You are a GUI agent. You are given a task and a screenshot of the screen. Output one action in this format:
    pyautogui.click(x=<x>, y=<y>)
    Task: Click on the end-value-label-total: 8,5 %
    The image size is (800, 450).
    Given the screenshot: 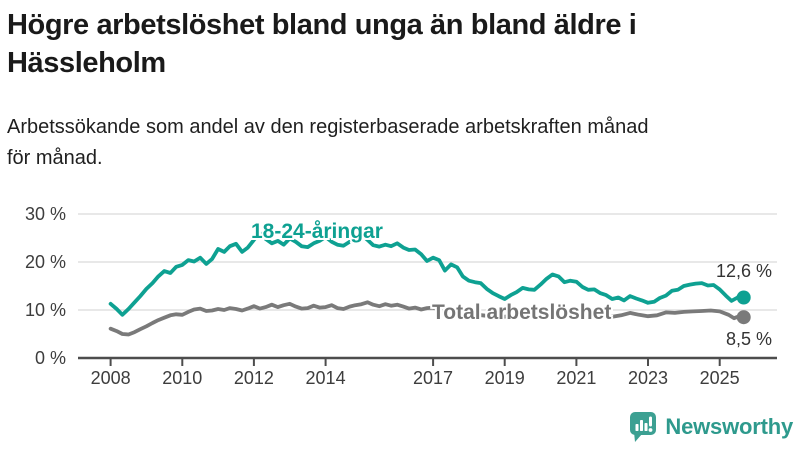 What is the action you would take?
    pyautogui.click(x=748, y=339)
    